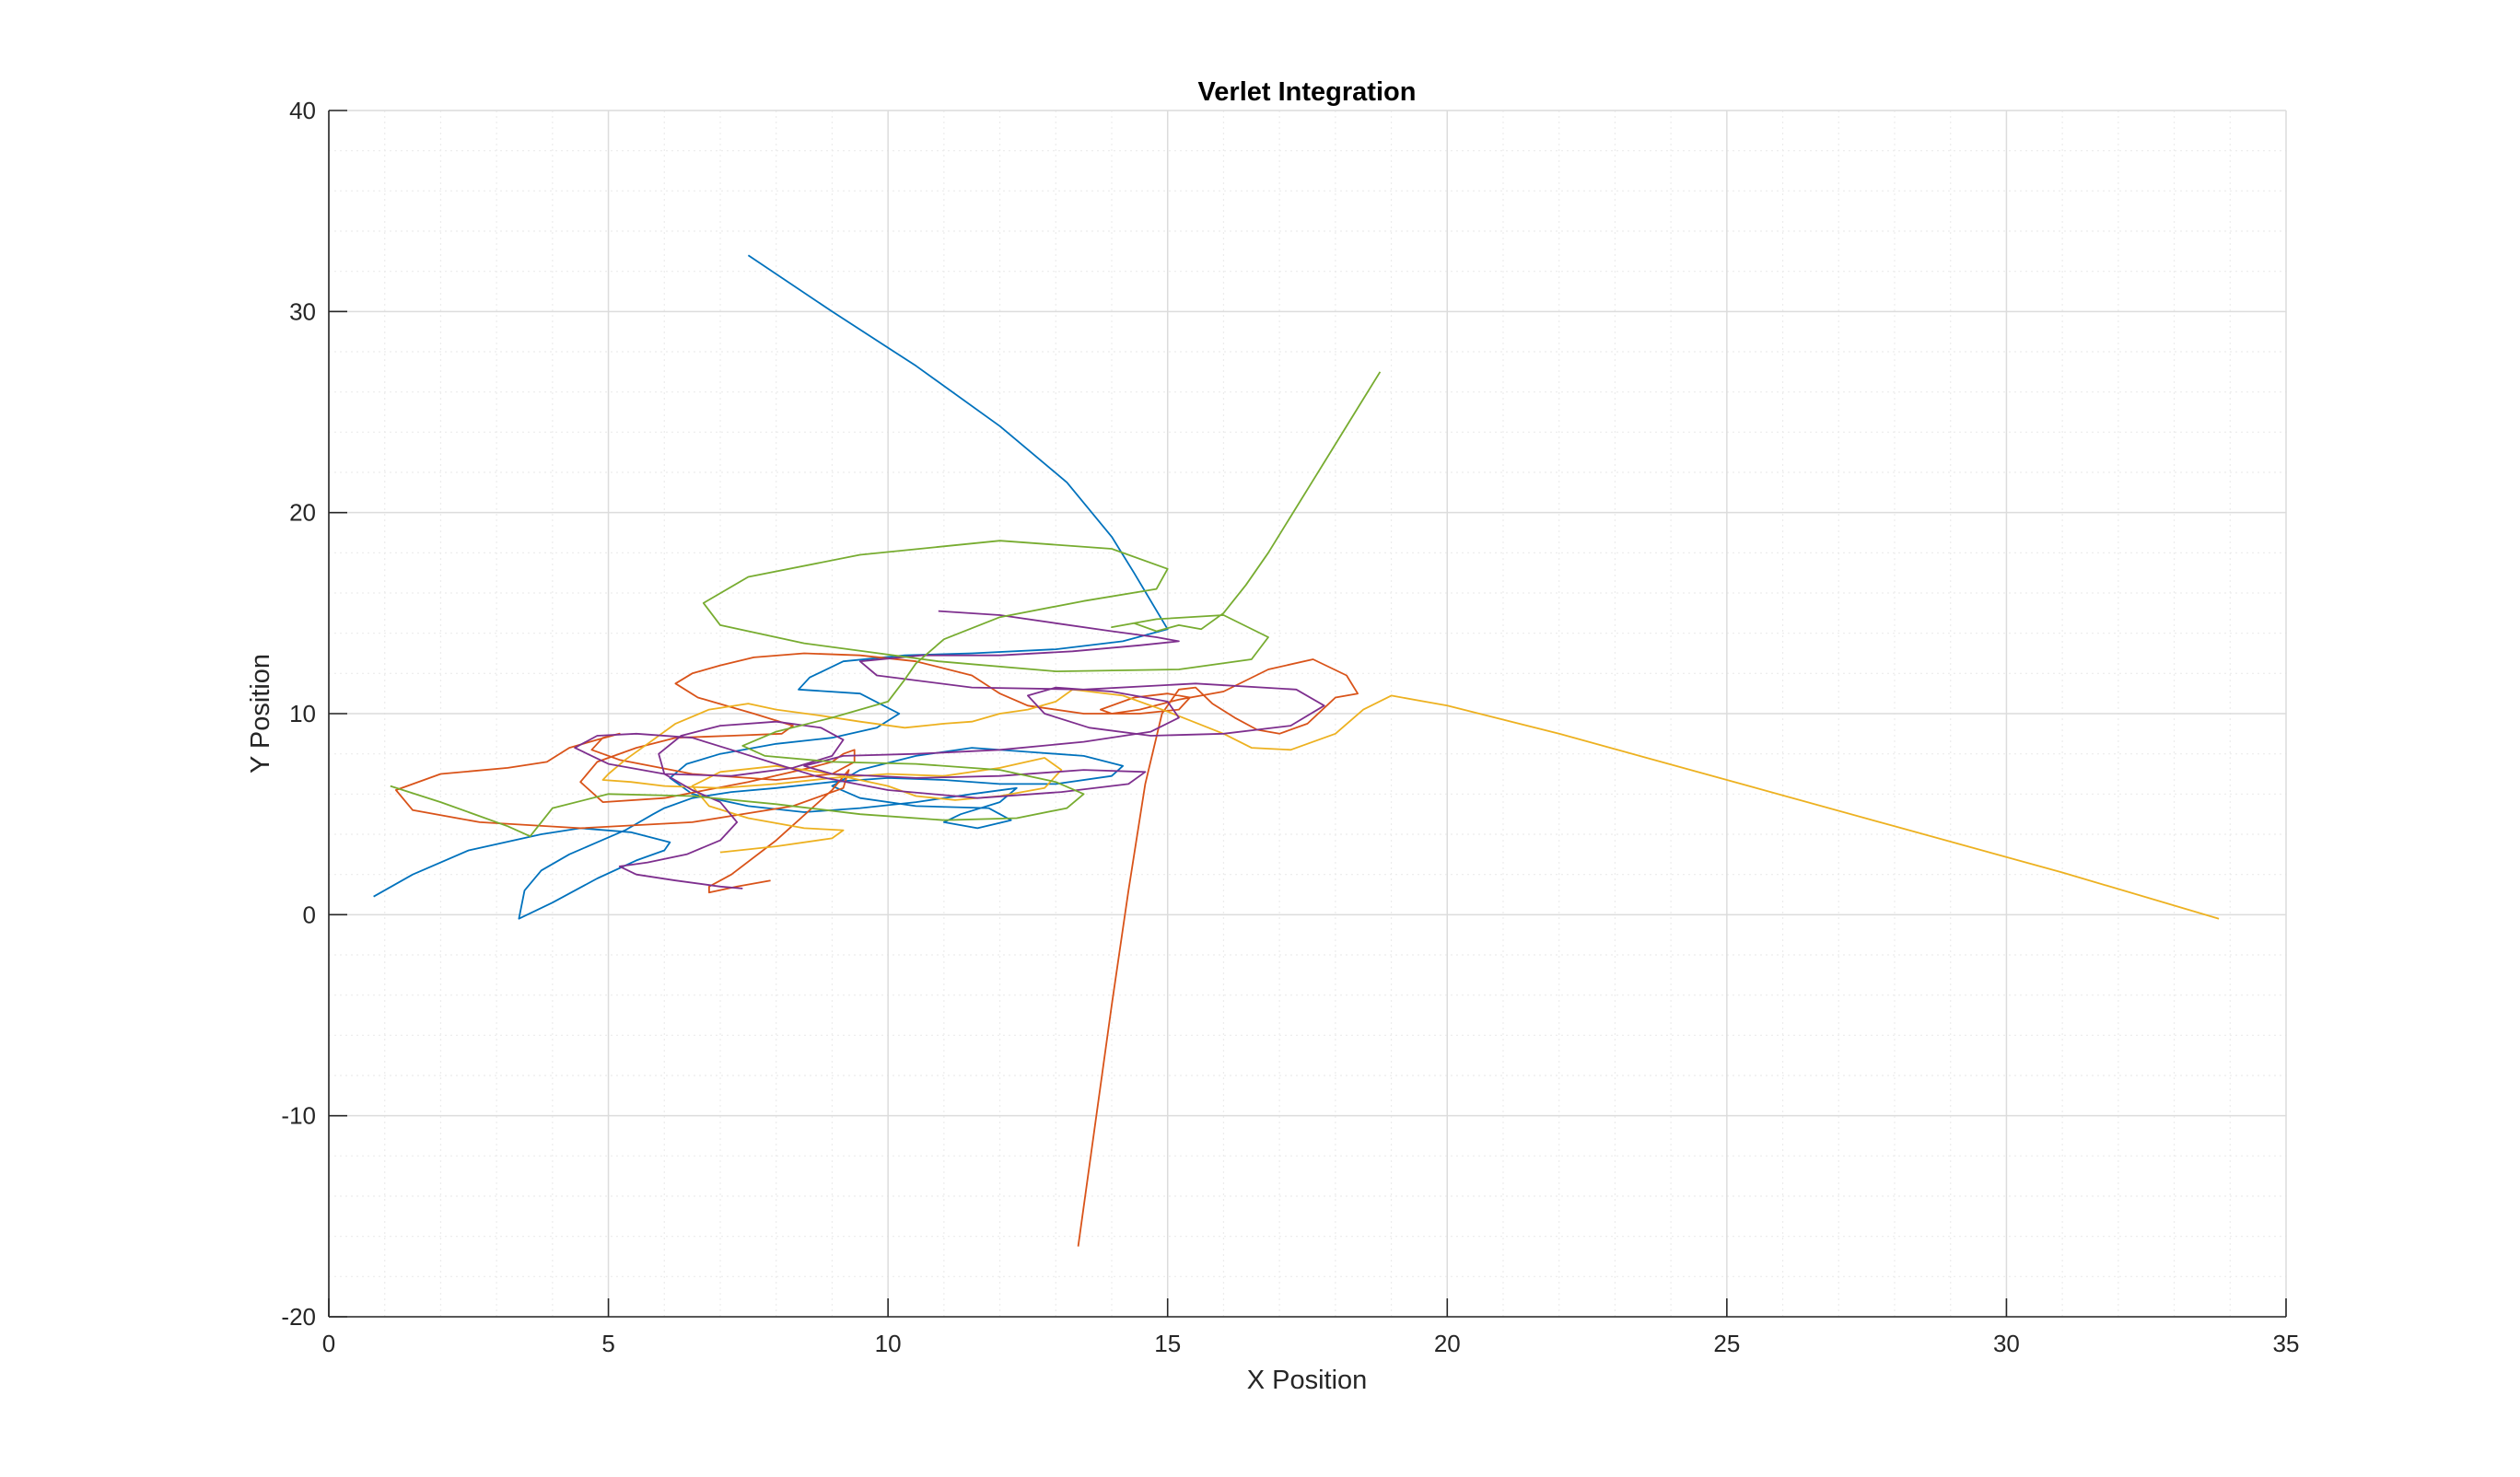 The image size is (2520, 1477). What do you see at coordinates (607, 1343) in the screenshot?
I see `x-tick-label: 5` at bounding box center [607, 1343].